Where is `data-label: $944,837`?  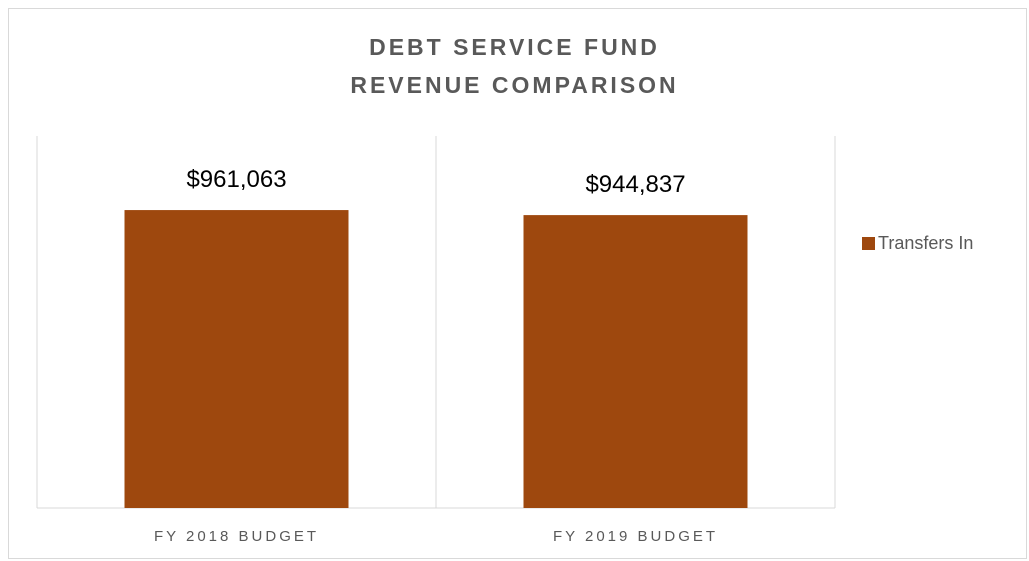 data-label: $944,837 is located at coordinates (635, 184).